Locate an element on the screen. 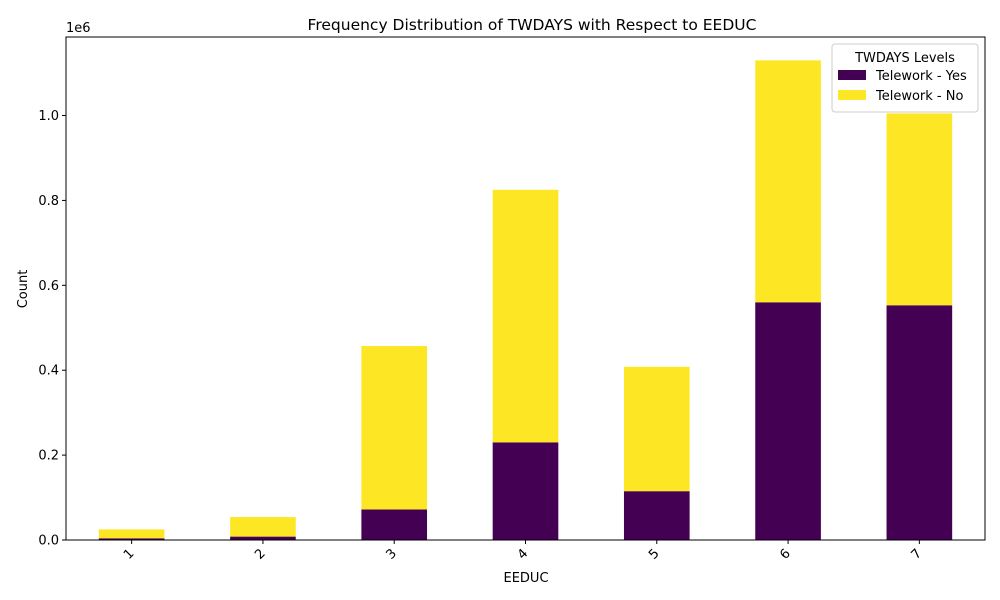 Image resolution: width=1000 pixels, height=600 pixels. y-axis-title: Count is located at coordinates (23, 289).